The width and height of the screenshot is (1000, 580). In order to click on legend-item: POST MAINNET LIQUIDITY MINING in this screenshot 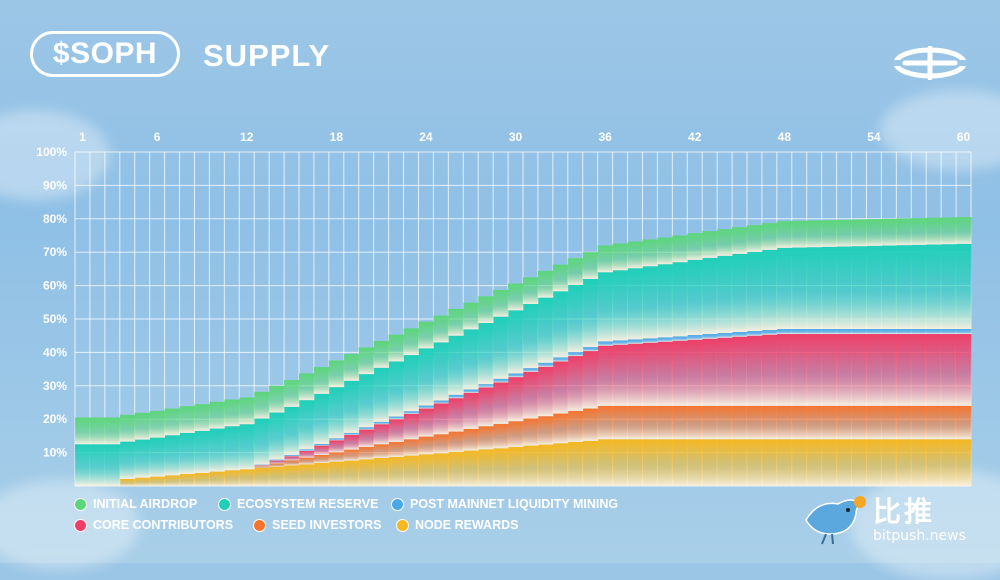, I will do `click(504, 504)`.